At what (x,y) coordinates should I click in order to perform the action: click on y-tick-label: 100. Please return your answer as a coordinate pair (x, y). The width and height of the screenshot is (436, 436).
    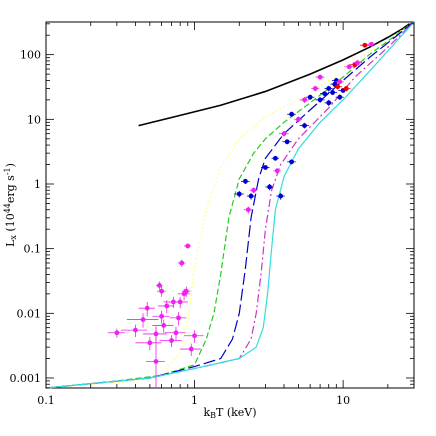
    Looking at the image, I should click on (30, 55).